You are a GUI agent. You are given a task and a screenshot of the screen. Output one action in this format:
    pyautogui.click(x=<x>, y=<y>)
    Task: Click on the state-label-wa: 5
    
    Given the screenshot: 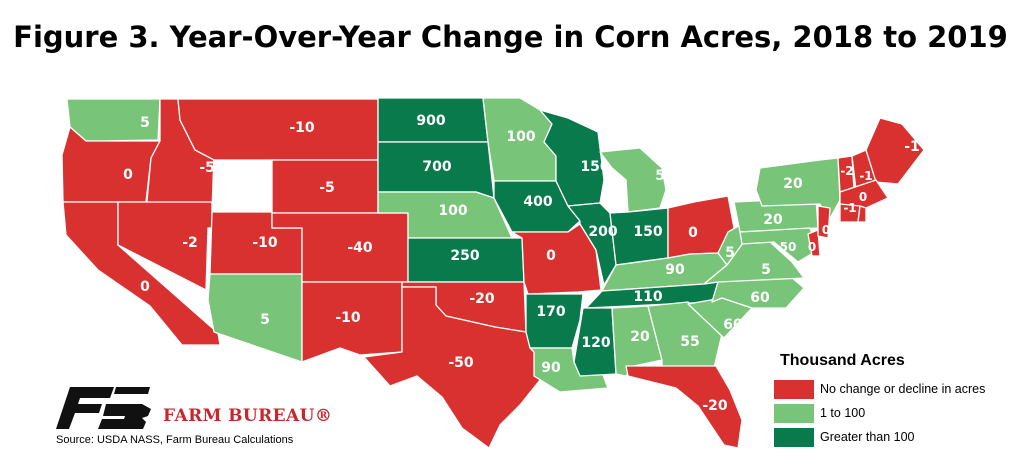 What is the action you would take?
    pyautogui.click(x=145, y=123)
    